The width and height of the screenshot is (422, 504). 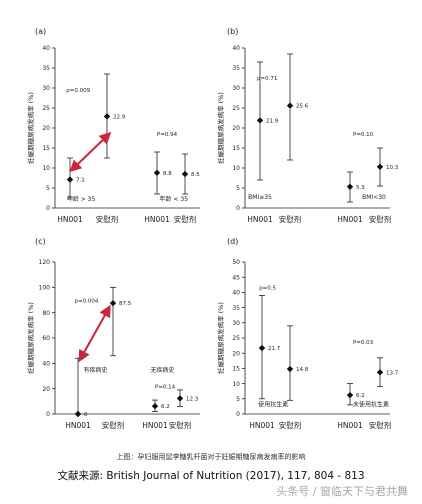 I want to click on data-label: 8.5, so click(x=195, y=175).